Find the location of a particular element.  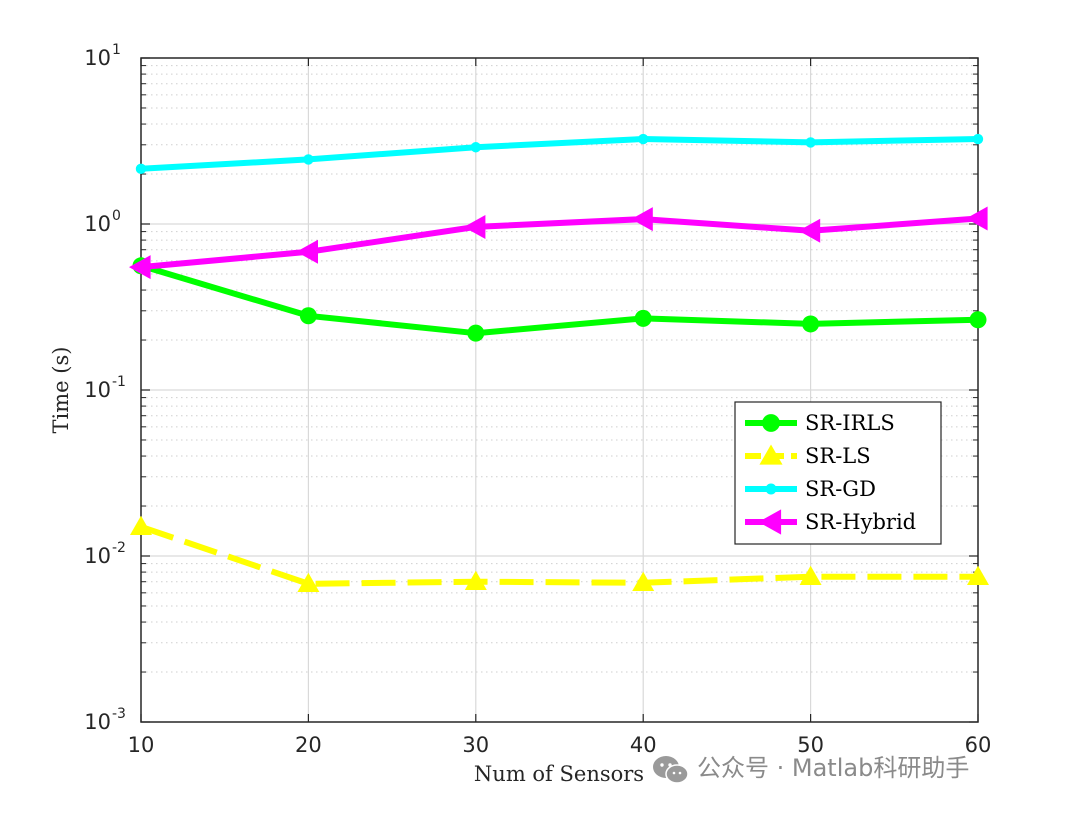

y-tick-exponent: -1 is located at coordinates (119, 382).